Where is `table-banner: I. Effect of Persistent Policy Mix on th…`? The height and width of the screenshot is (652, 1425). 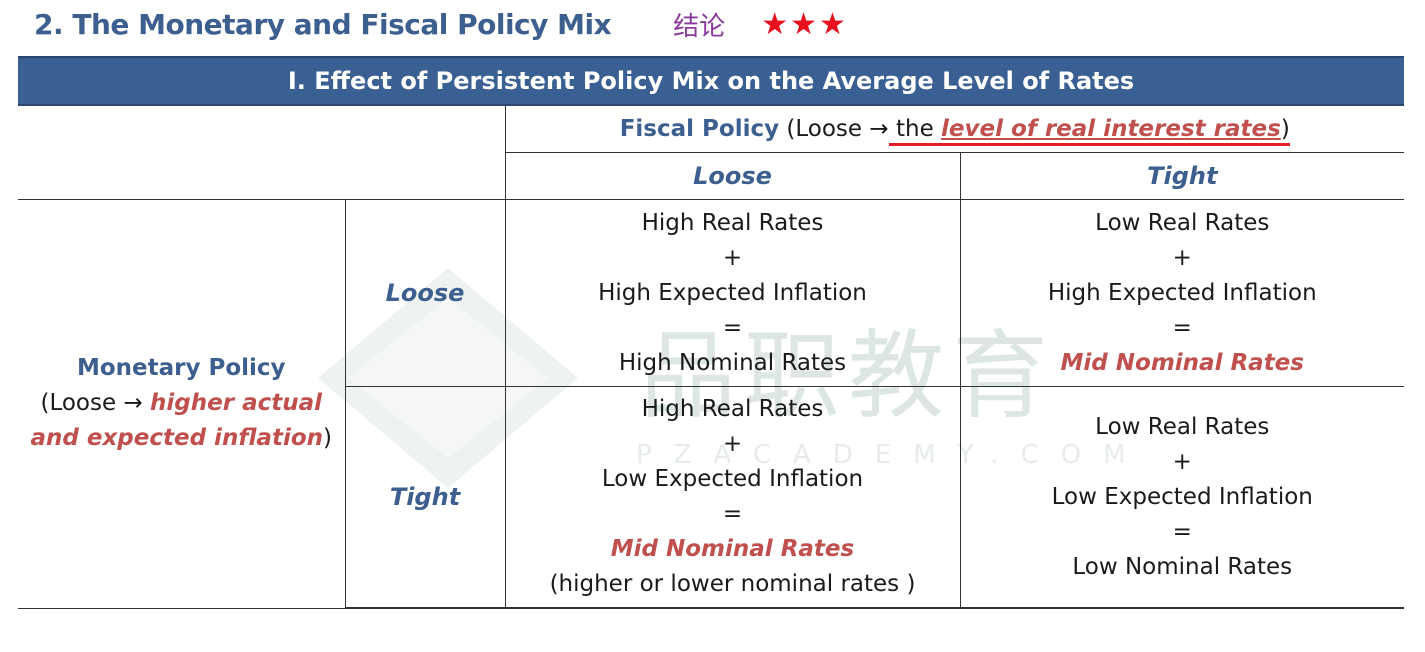 table-banner: I. Effect of Persistent Policy Mix on th… is located at coordinates (711, 81).